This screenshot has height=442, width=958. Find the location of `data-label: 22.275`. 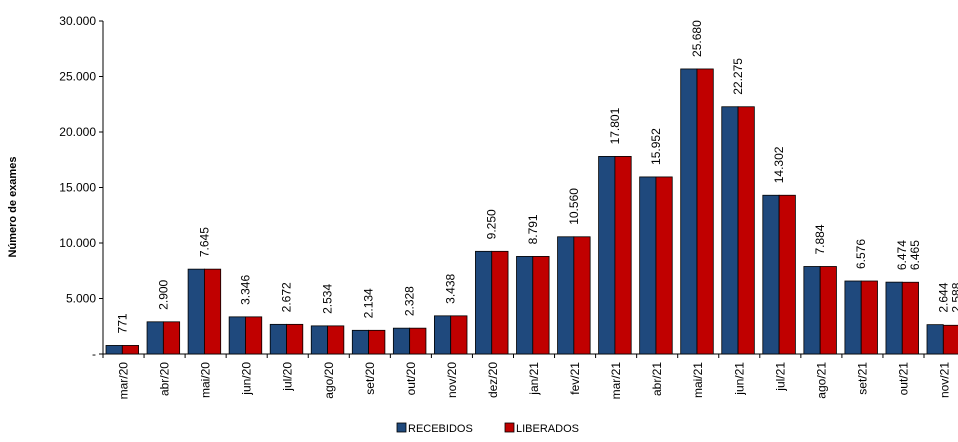

data-label: 22.275 is located at coordinates (738, 76).